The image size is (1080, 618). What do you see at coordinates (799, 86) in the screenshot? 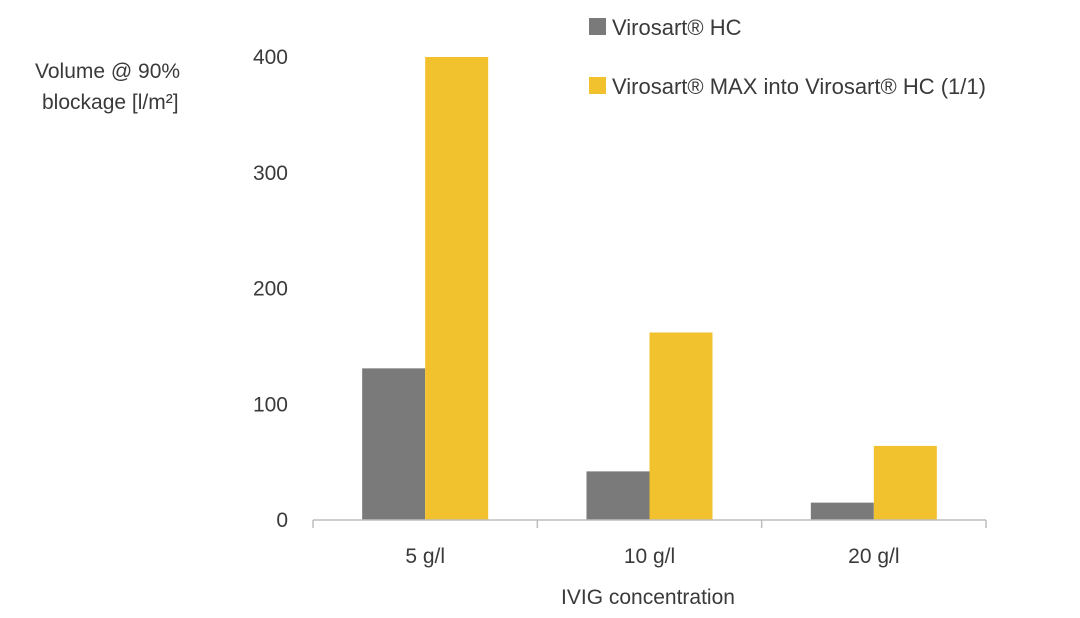
I see `legend-label-series-2: Virosart® MAX into Virosart® HC (1/1)` at bounding box center [799, 86].